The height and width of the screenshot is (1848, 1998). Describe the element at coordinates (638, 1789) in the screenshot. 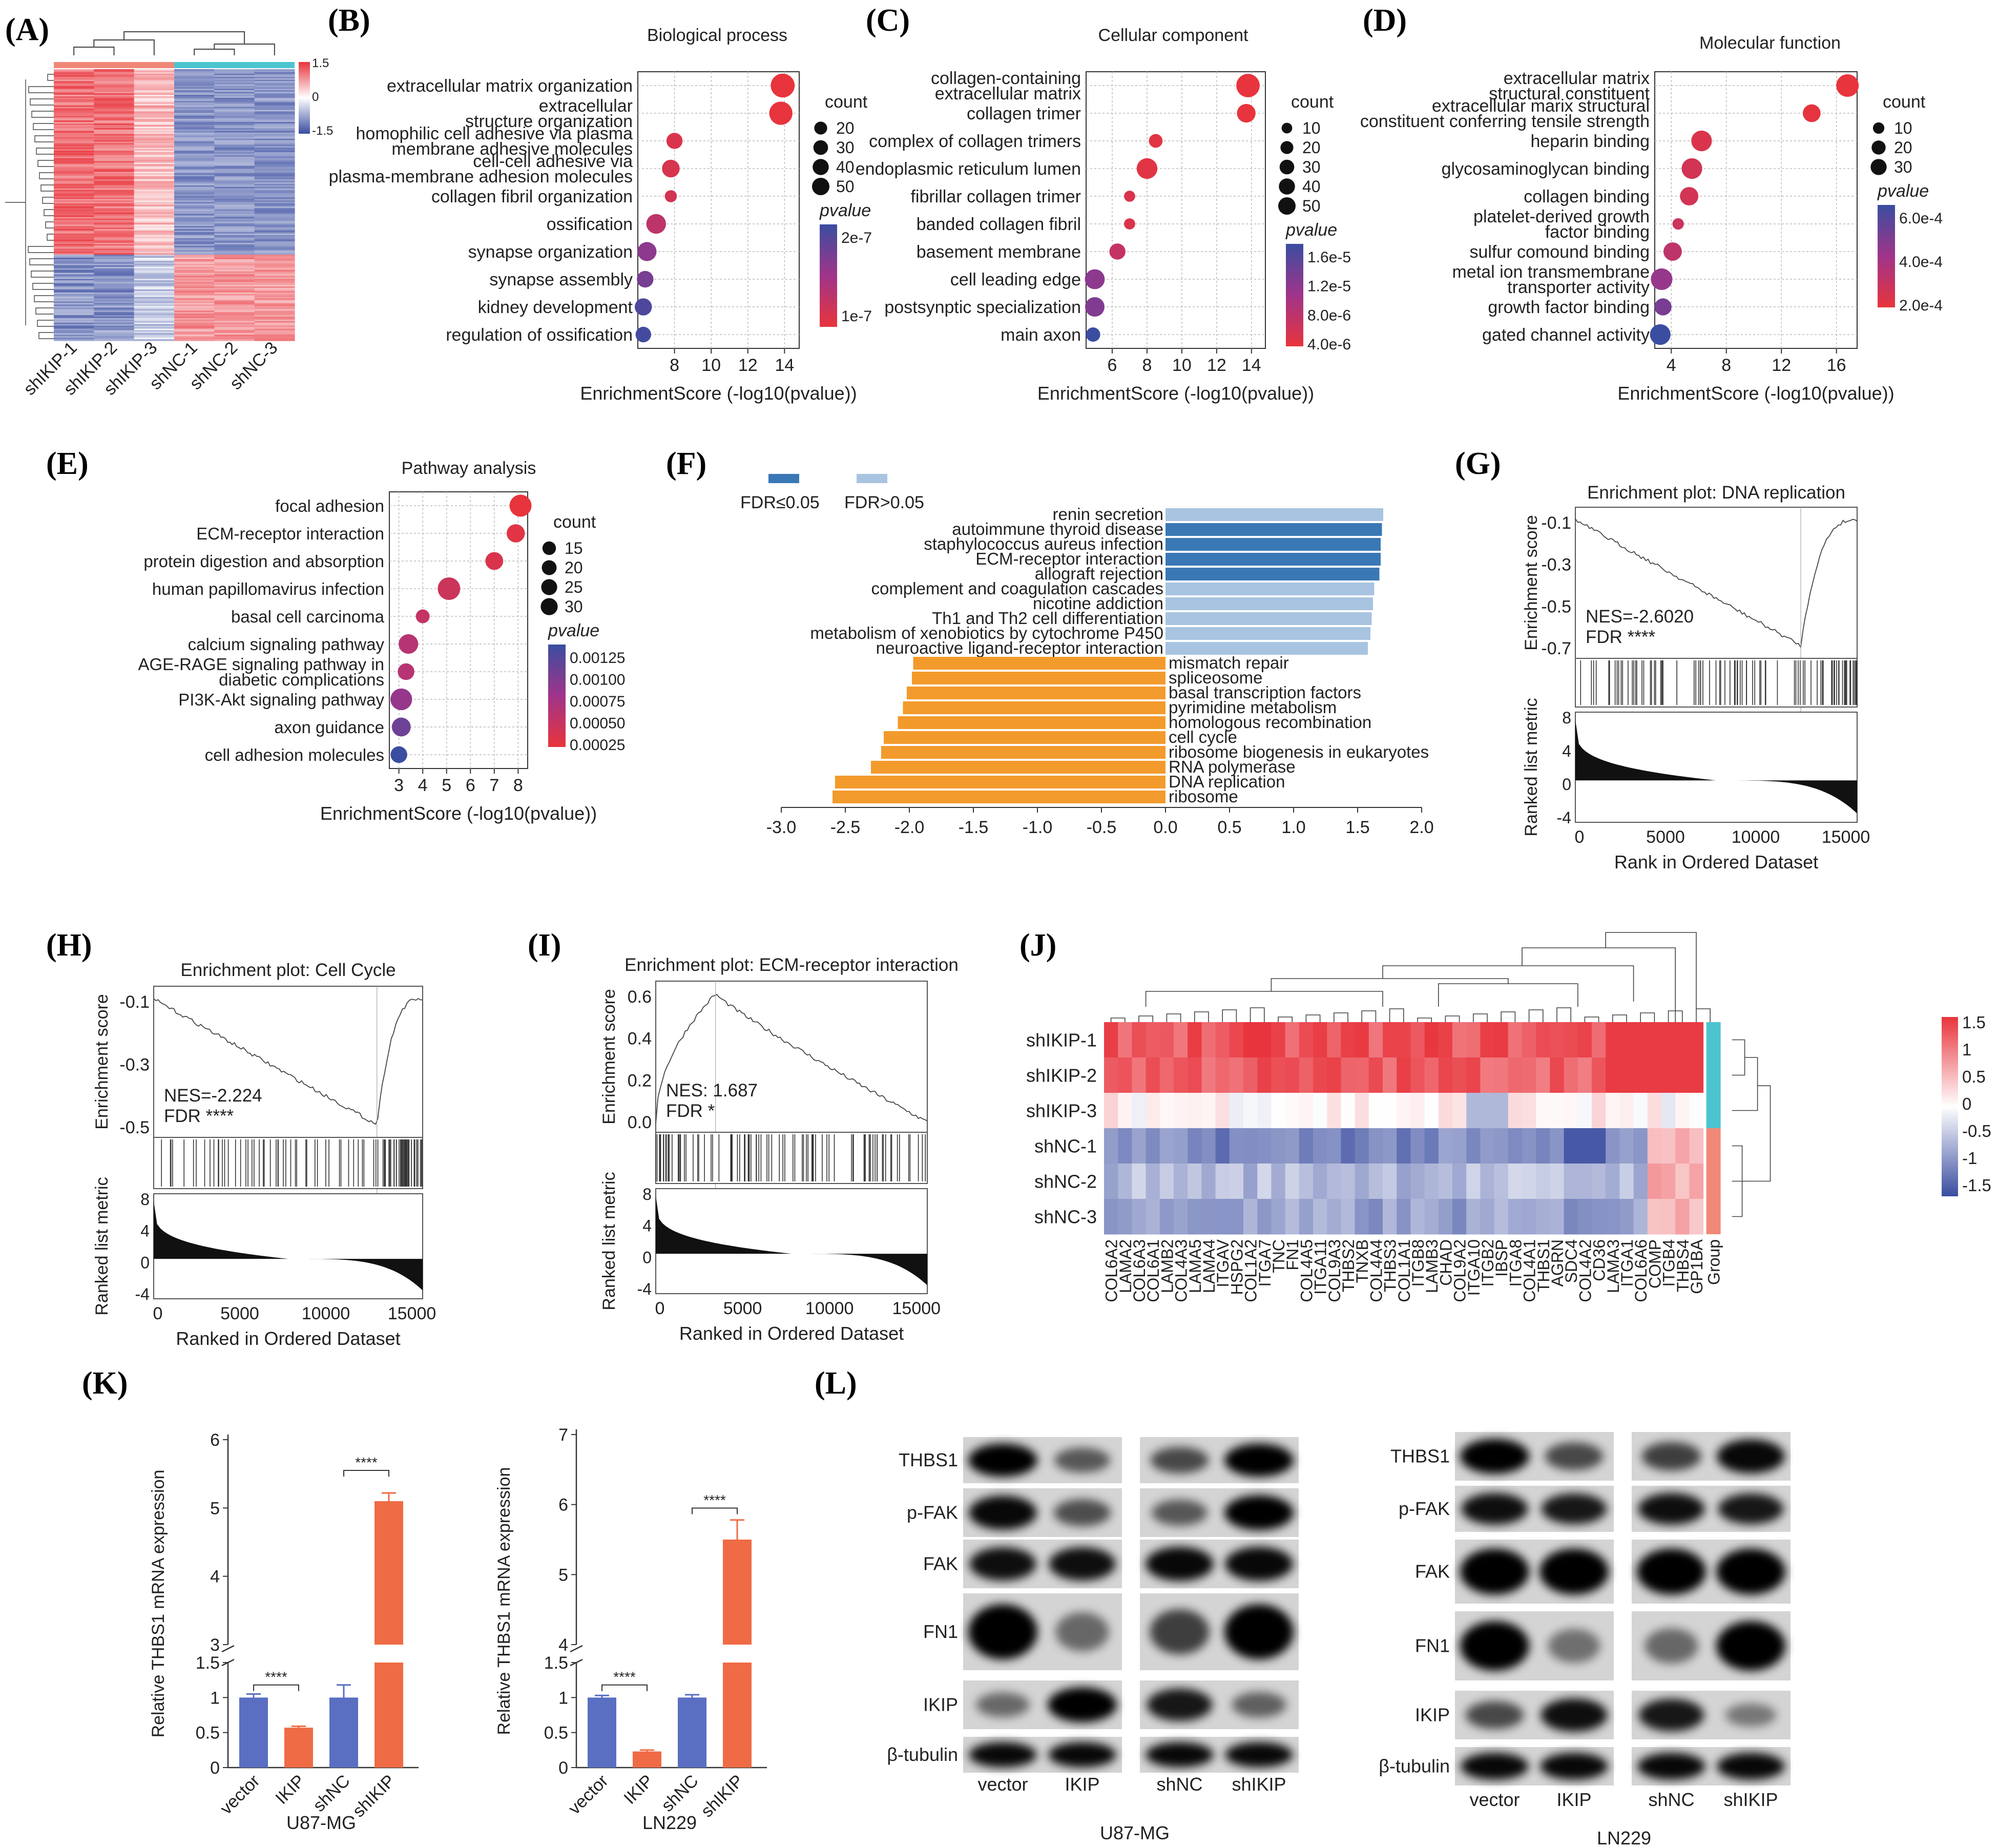

I see `x-tick-label: IKIP` at that location.